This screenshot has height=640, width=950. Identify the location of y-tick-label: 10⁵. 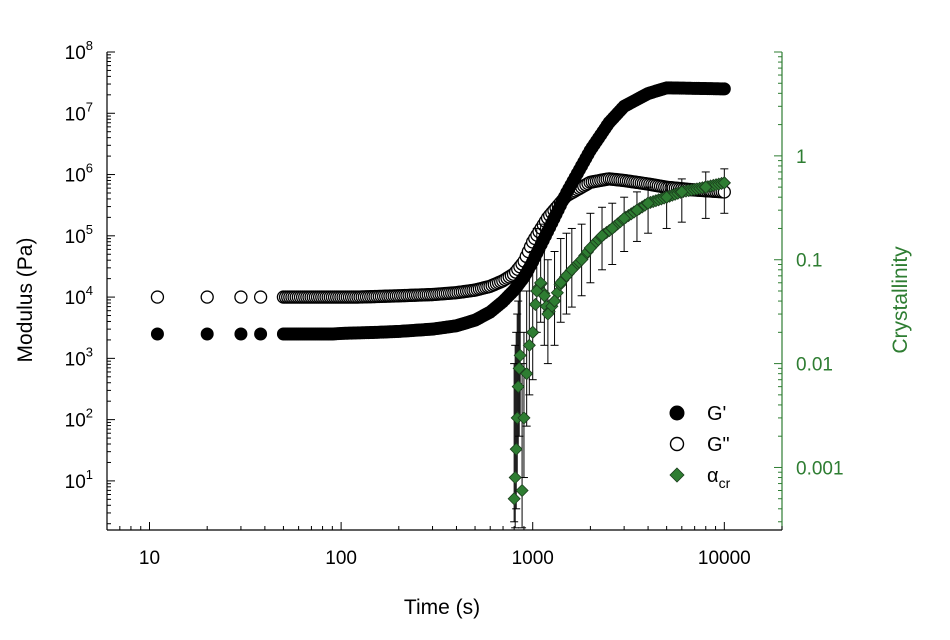
(79, 235).